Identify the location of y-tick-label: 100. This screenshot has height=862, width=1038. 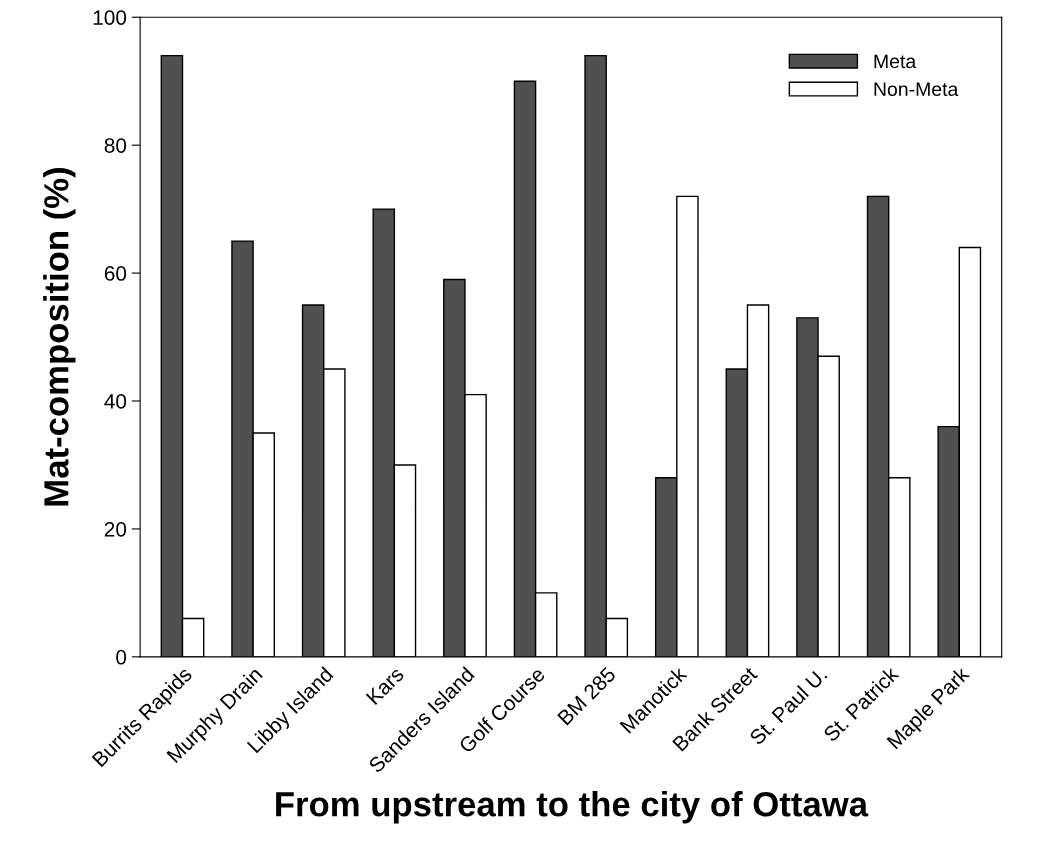
(110, 17).